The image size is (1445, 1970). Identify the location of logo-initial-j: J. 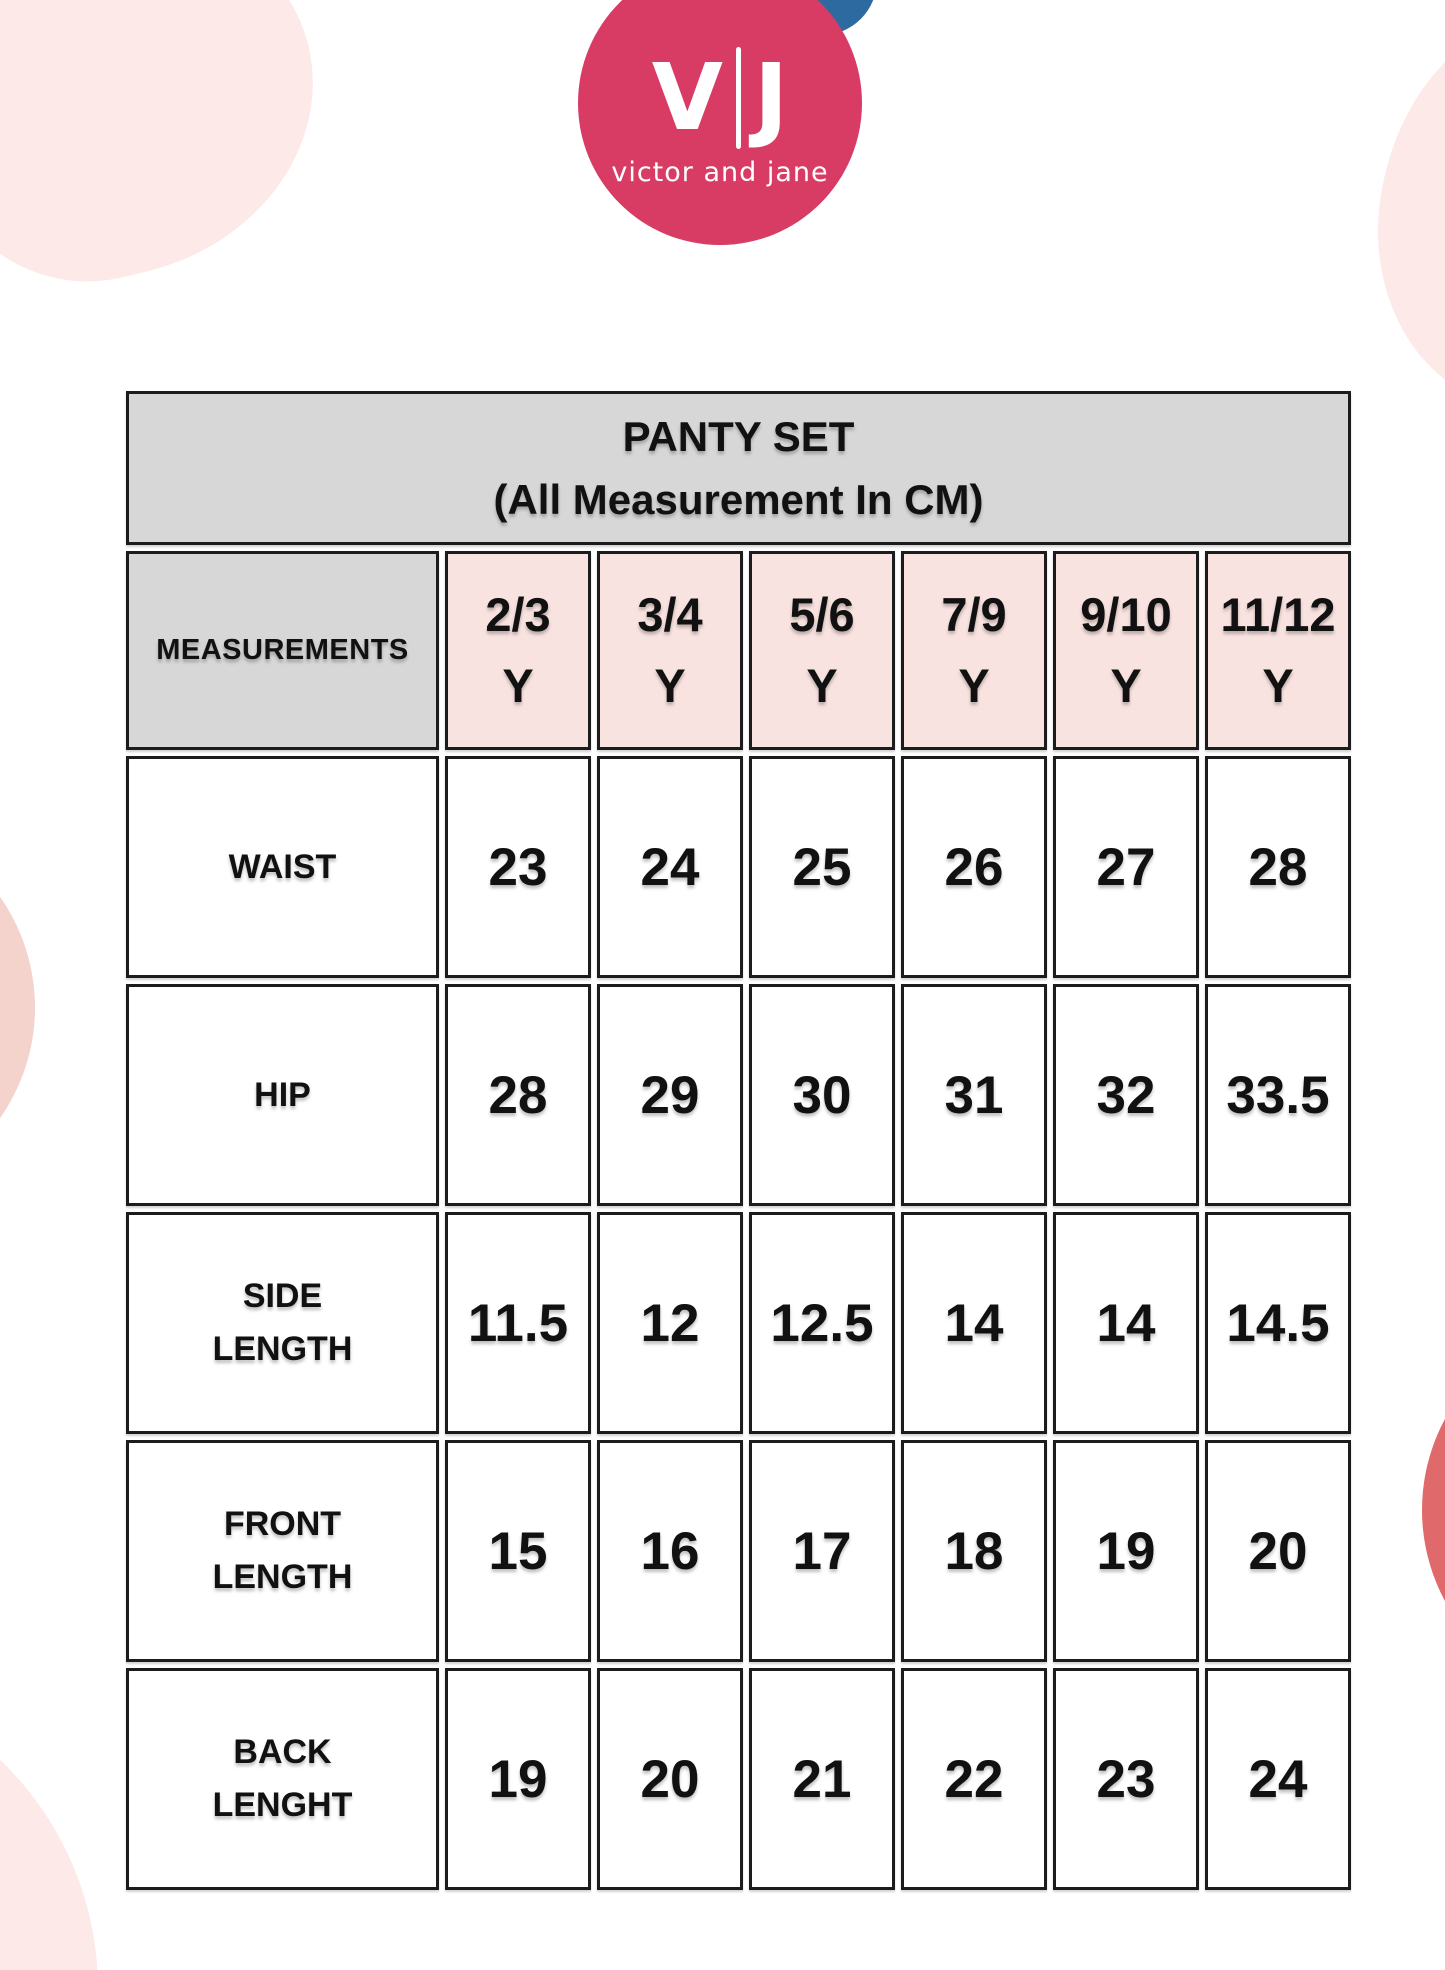
(771, 97).